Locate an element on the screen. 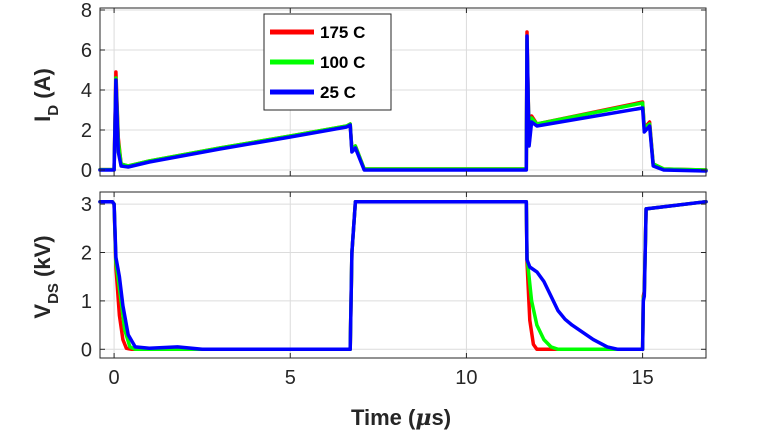 This screenshot has height=435, width=776. legend-label-175c: 175 C is located at coordinates (342, 32).